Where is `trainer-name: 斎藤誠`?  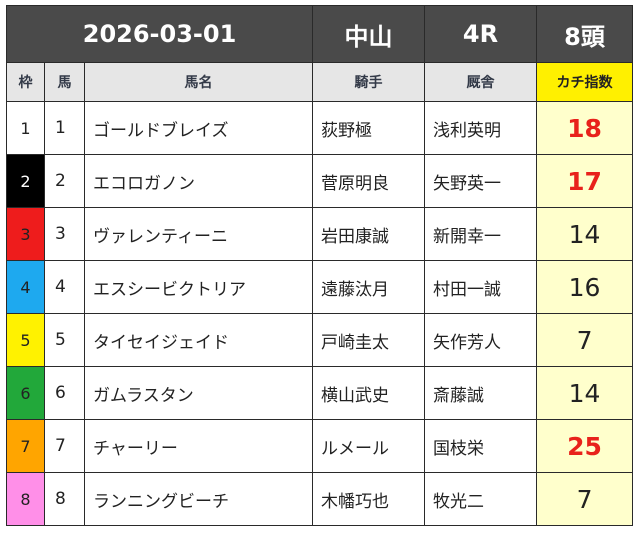 trainer-name: 斎藤誠 is located at coordinates (481, 393).